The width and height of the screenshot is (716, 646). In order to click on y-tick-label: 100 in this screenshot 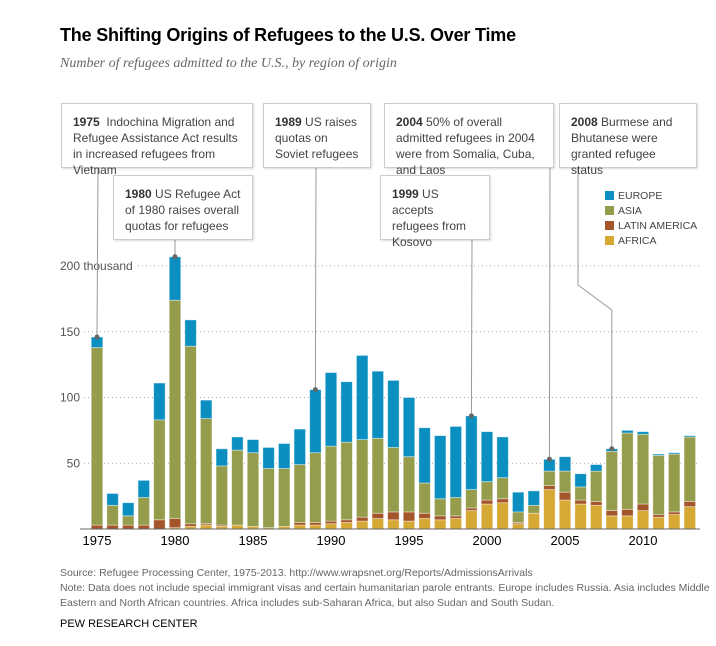, I will do `click(70, 398)`.